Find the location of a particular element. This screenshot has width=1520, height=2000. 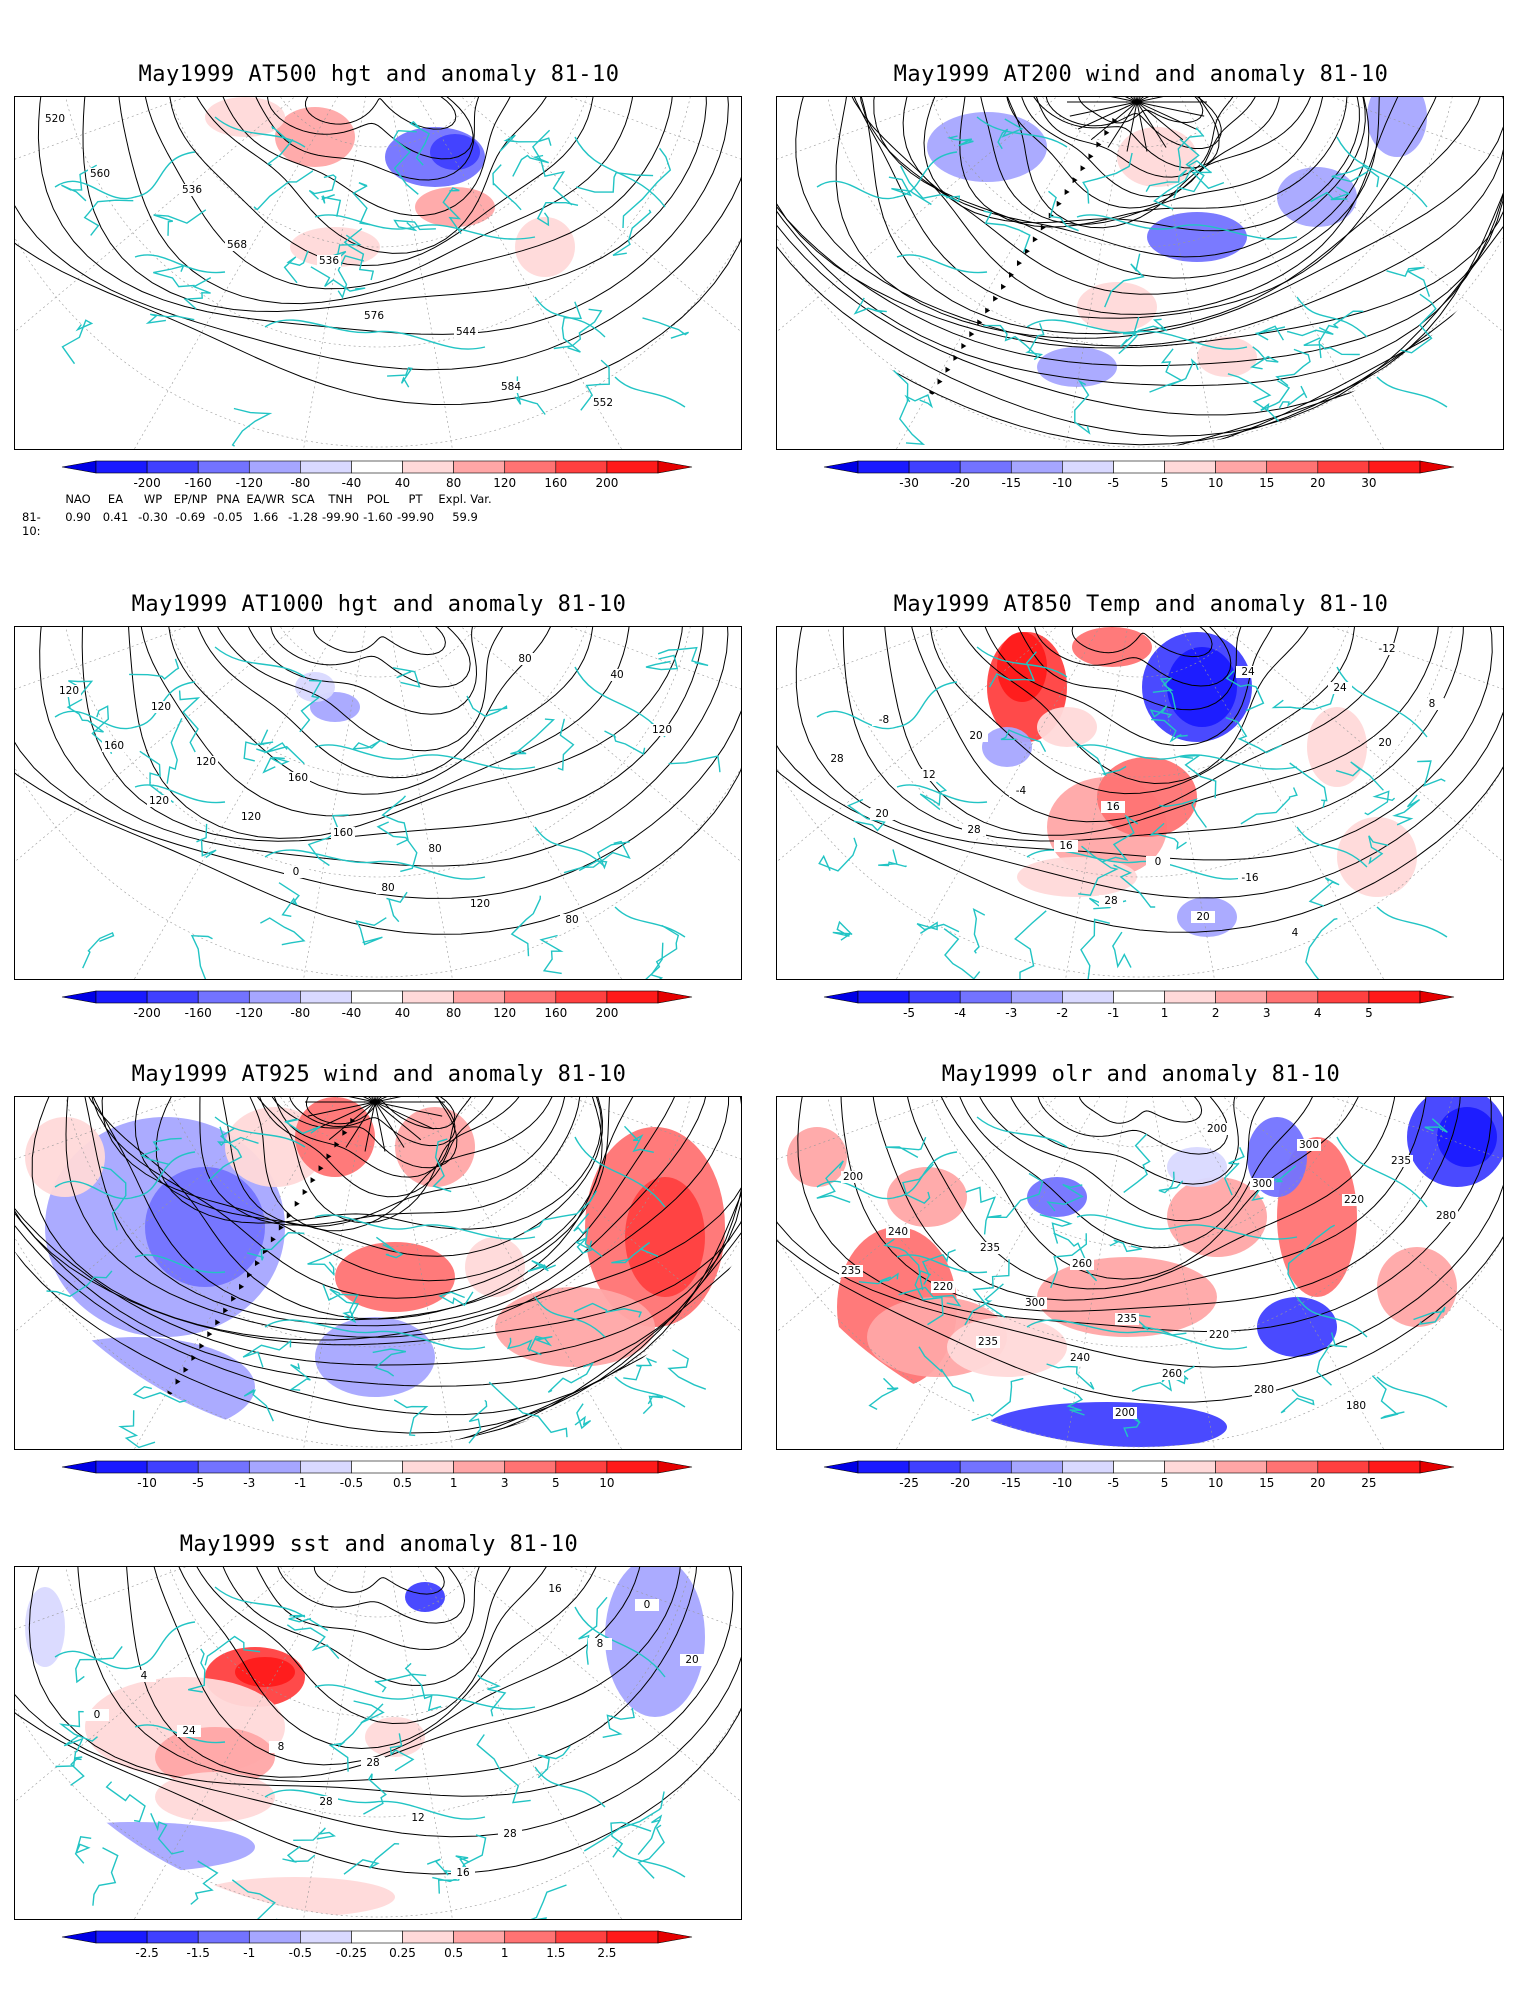

colorbar-under-arrow is located at coordinates (79, 997).